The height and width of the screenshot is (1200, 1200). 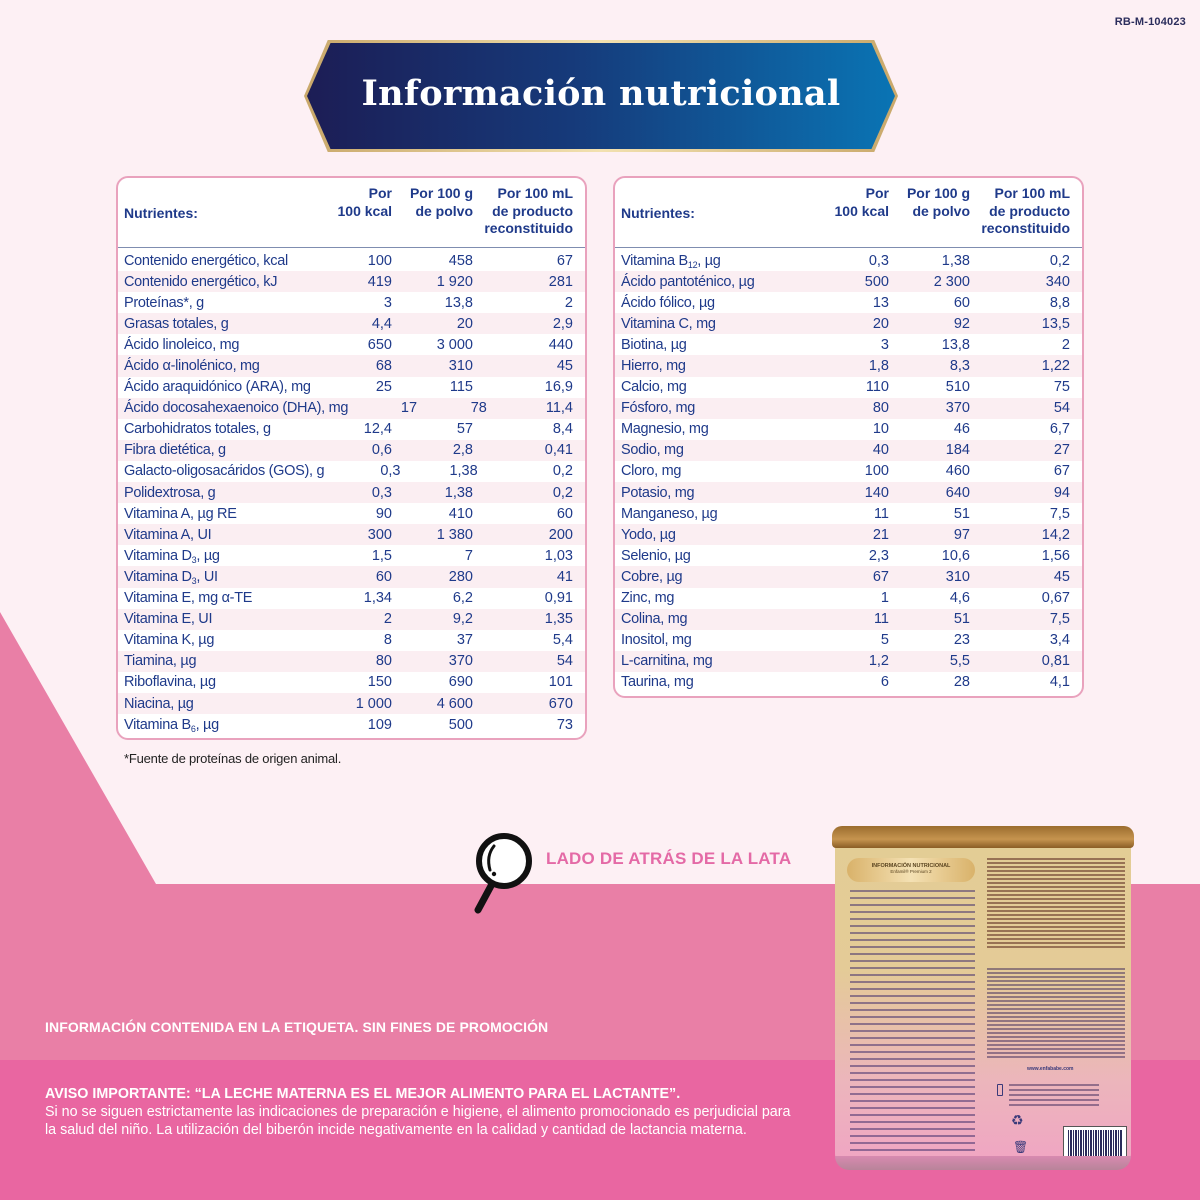 What do you see at coordinates (351, 344) in the screenshot?
I see `table-row: Ácido linoleico, mg 650 3 000 440` at bounding box center [351, 344].